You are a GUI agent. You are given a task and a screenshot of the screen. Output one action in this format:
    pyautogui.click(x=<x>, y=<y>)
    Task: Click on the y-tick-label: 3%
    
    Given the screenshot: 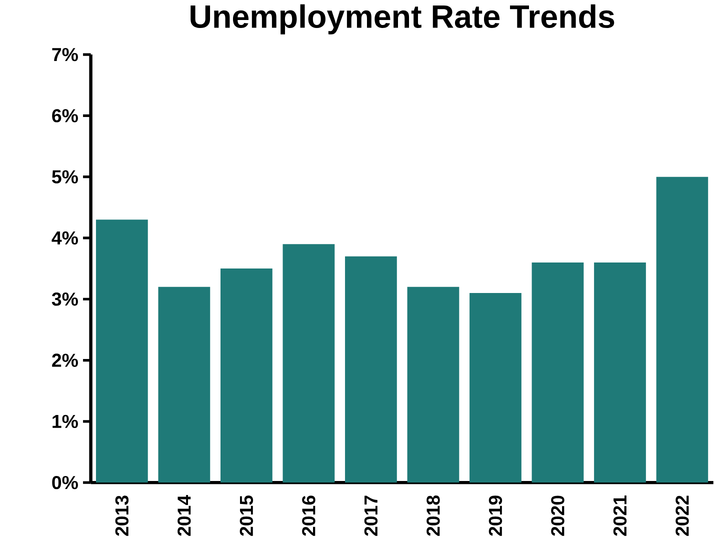 What is the action you would take?
    pyautogui.click(x=65, y=299)
    